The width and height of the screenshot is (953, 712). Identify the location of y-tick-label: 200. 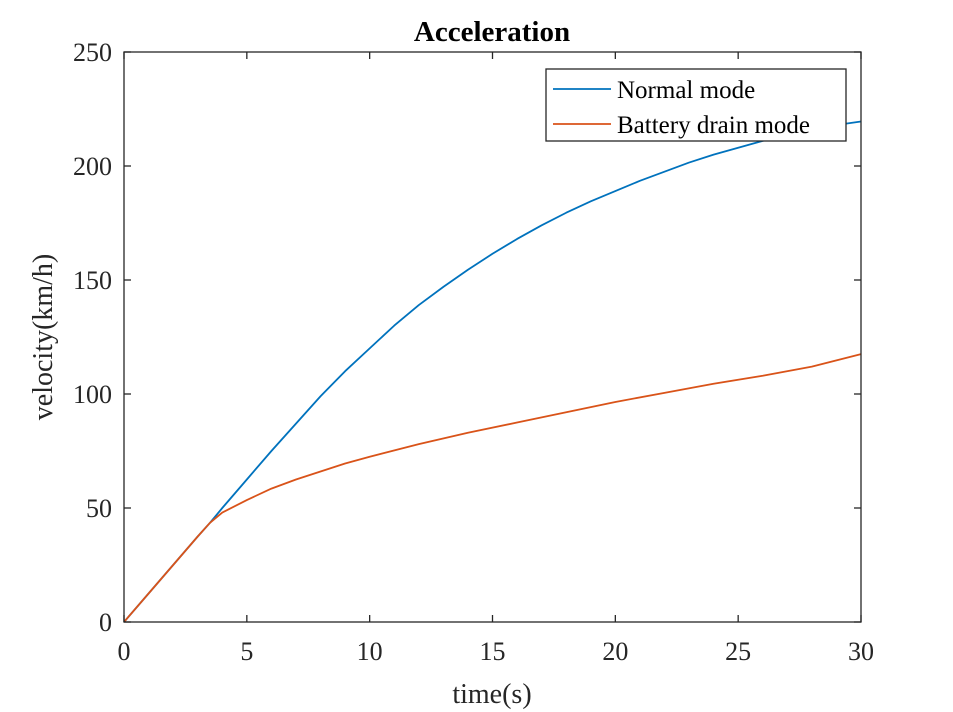
(92, 166).